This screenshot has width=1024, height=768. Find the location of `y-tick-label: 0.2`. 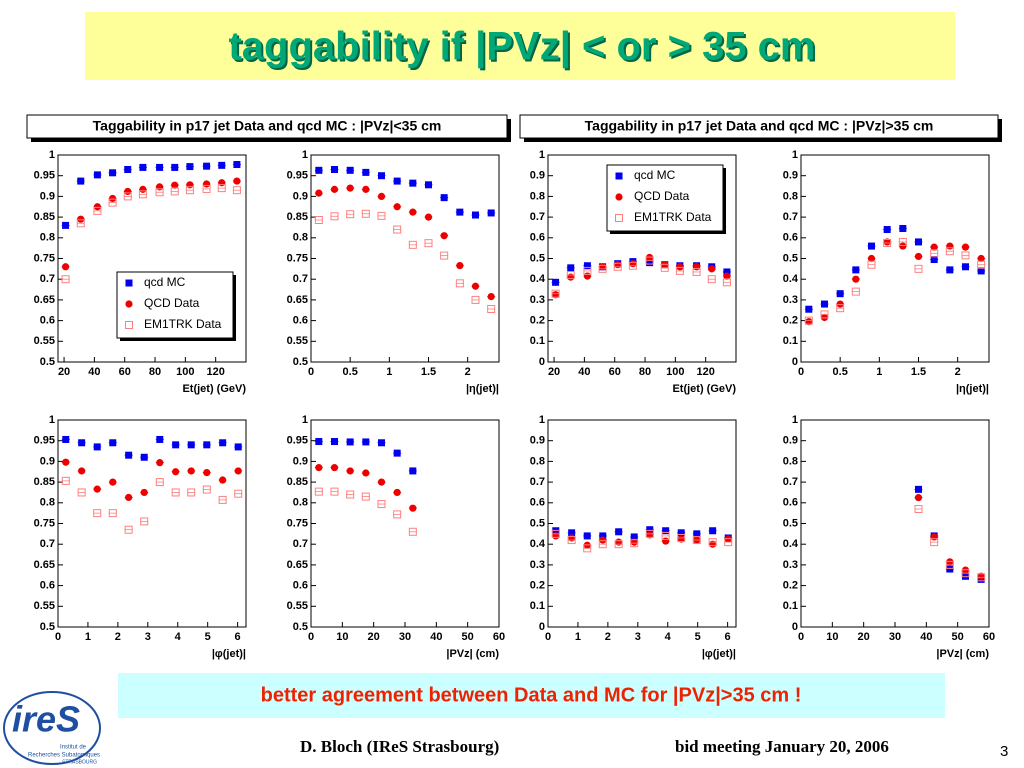

y-tick-label: 0.2 is located at coordinates (790, 586).